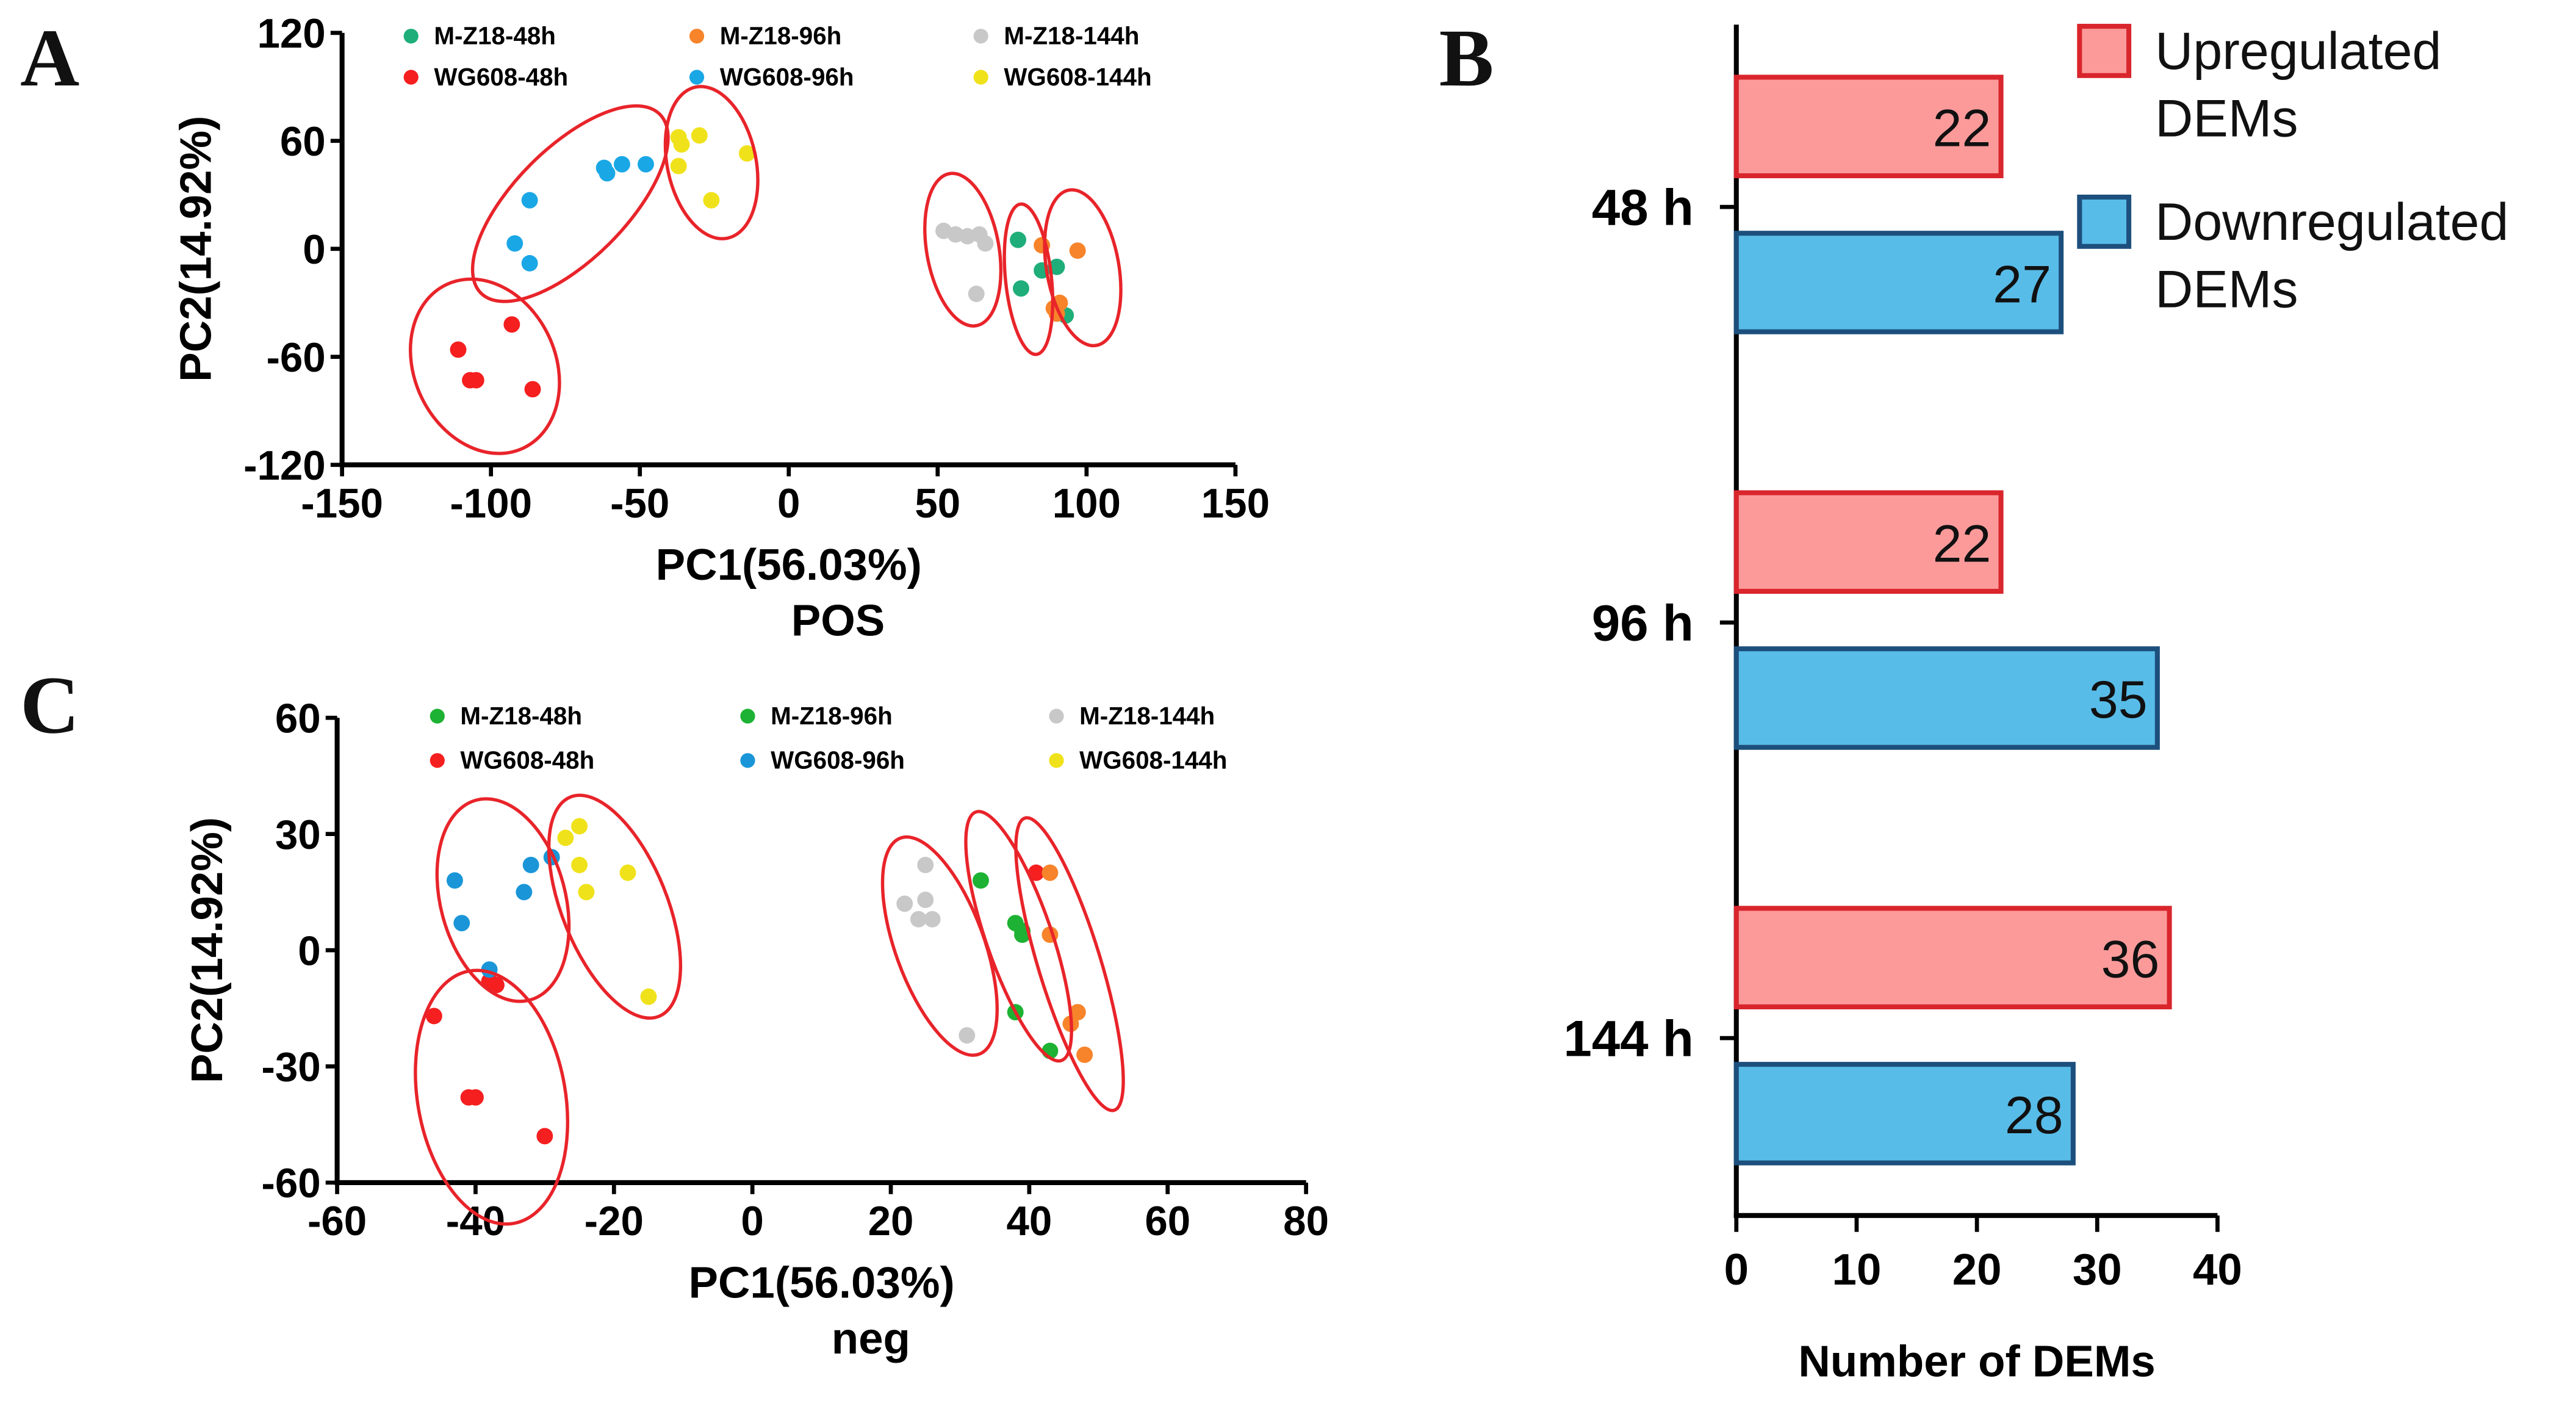  I want to click on x-tick-label: 100, so click(1086, 504).